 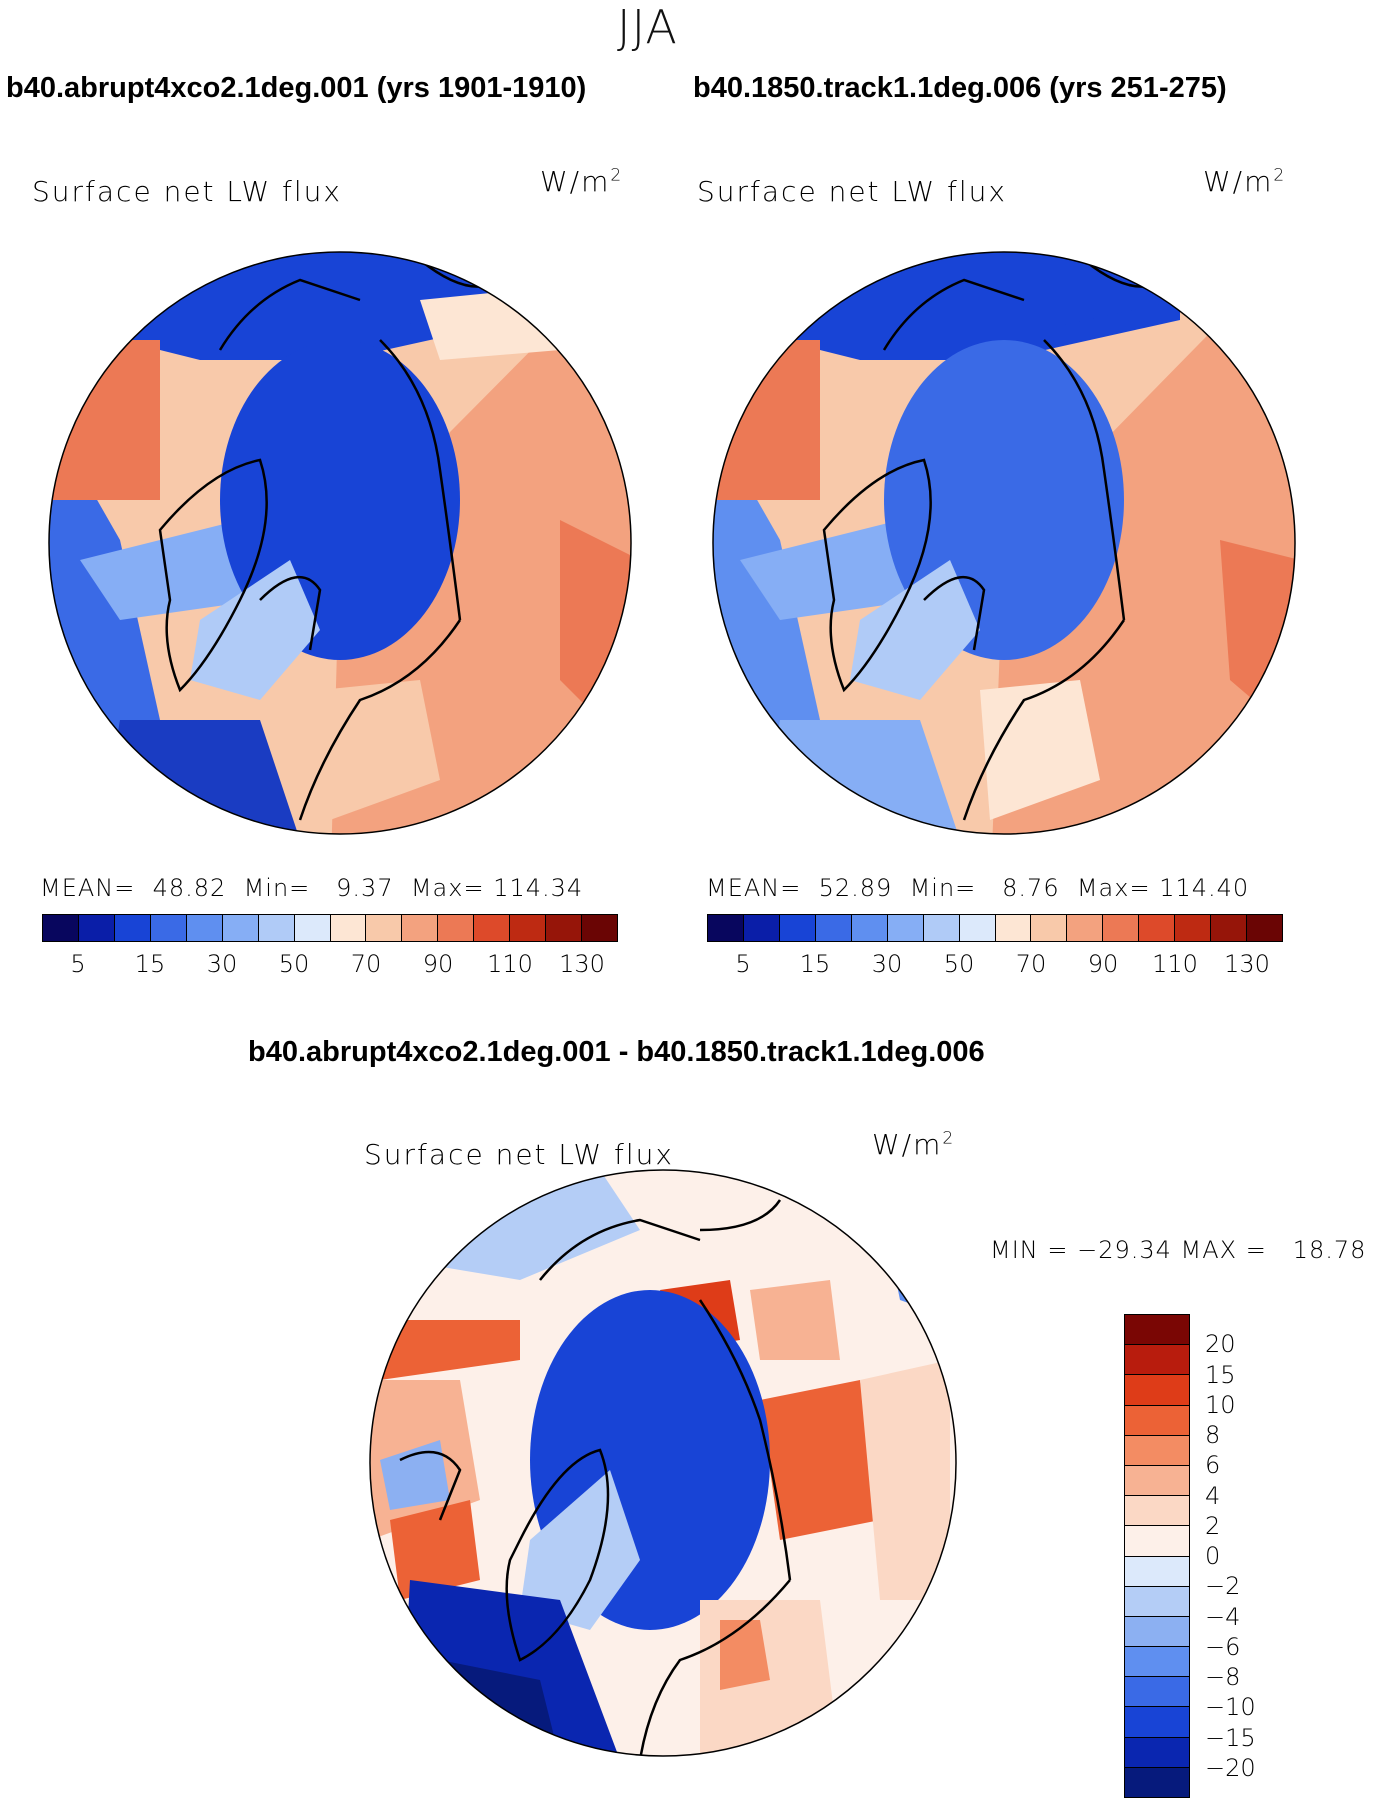 What do you see at coordinates (743, 964) in the screenshot?
I see `panel-2-colorbar-tick-label: 5` at bounding box center [743, 964].